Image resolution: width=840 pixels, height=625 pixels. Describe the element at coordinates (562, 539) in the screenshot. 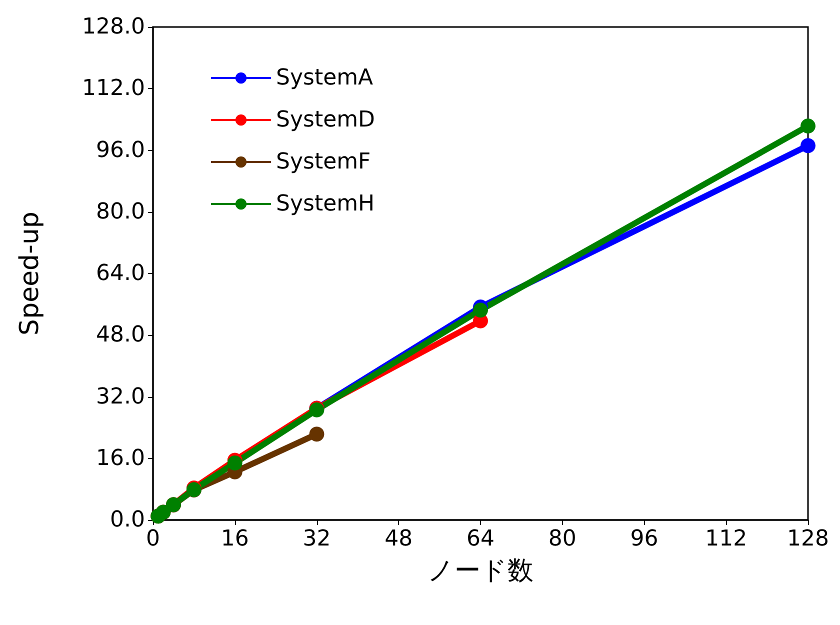

I see `x-tick-label: 80` at that location.